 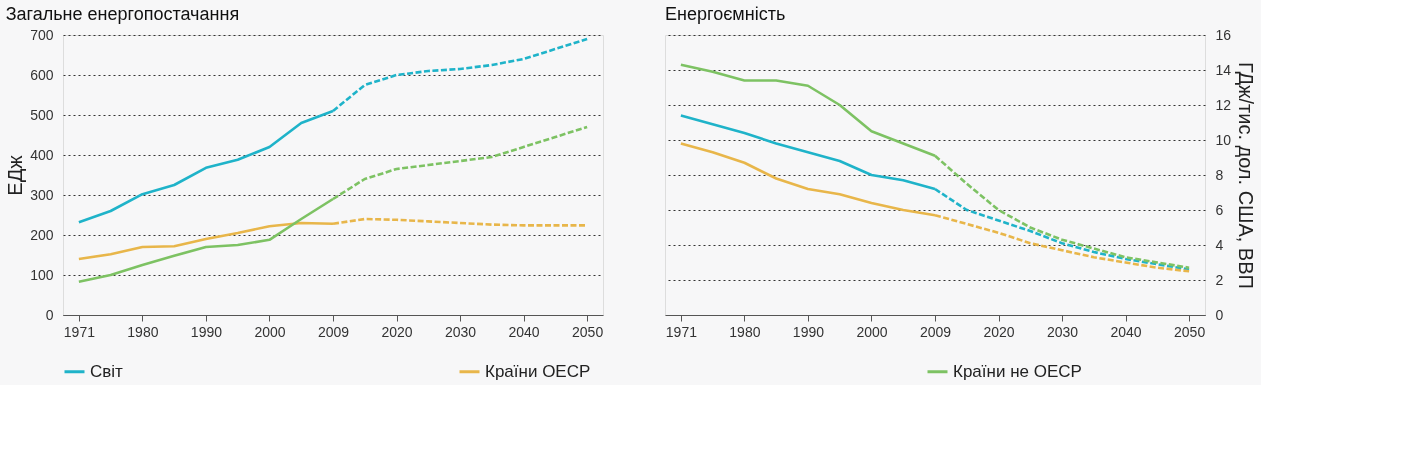 What do you see at coordinates (107, 371) in the screenshot?
I see `legend-label: Світ` at bounding box center [107, 371].